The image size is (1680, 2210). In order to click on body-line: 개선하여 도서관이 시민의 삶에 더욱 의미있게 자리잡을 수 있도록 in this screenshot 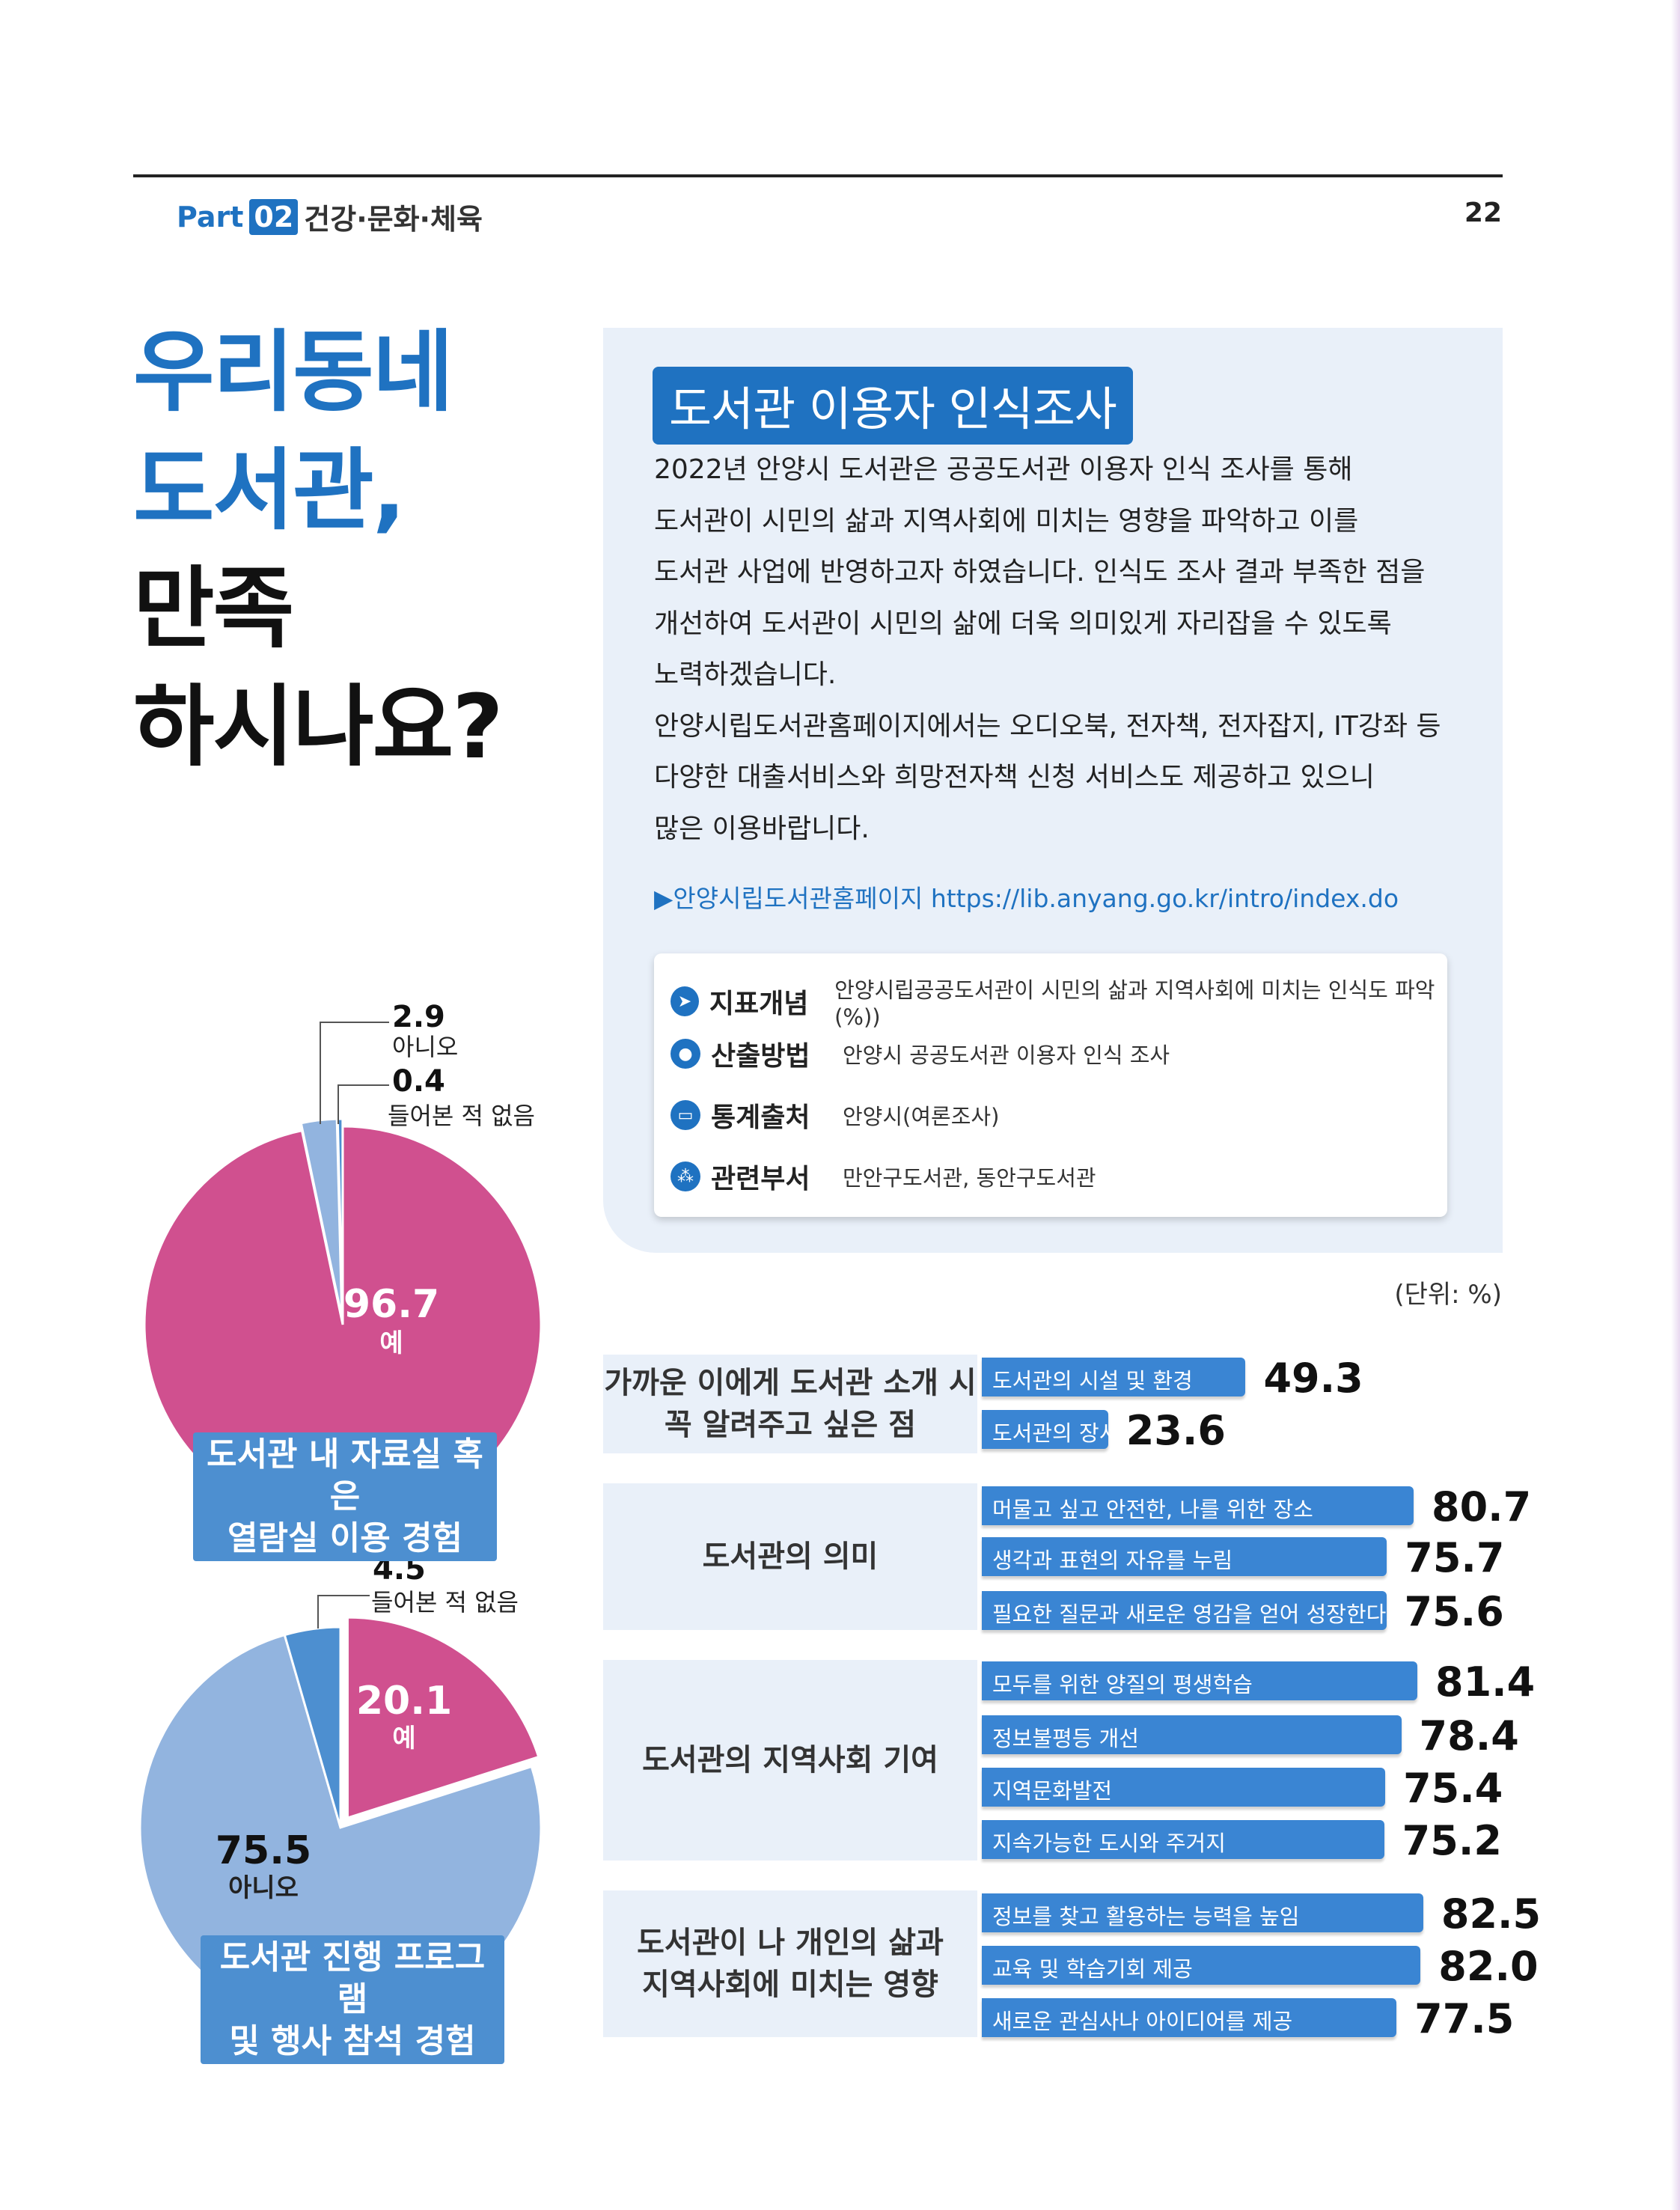, I will do `click(1023, 623)`.